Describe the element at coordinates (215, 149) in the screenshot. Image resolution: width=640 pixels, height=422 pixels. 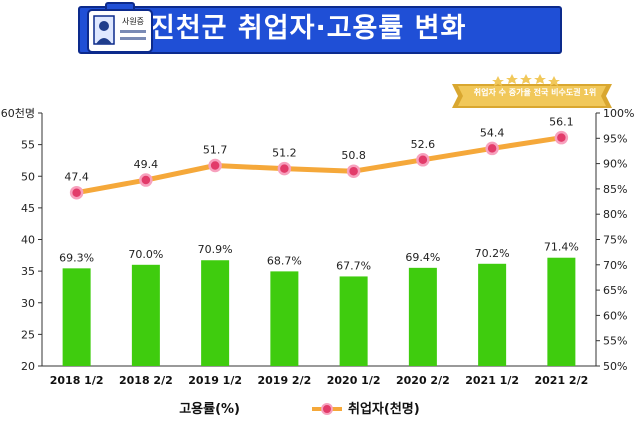
I see `line-value-label: 51.7` at that location.